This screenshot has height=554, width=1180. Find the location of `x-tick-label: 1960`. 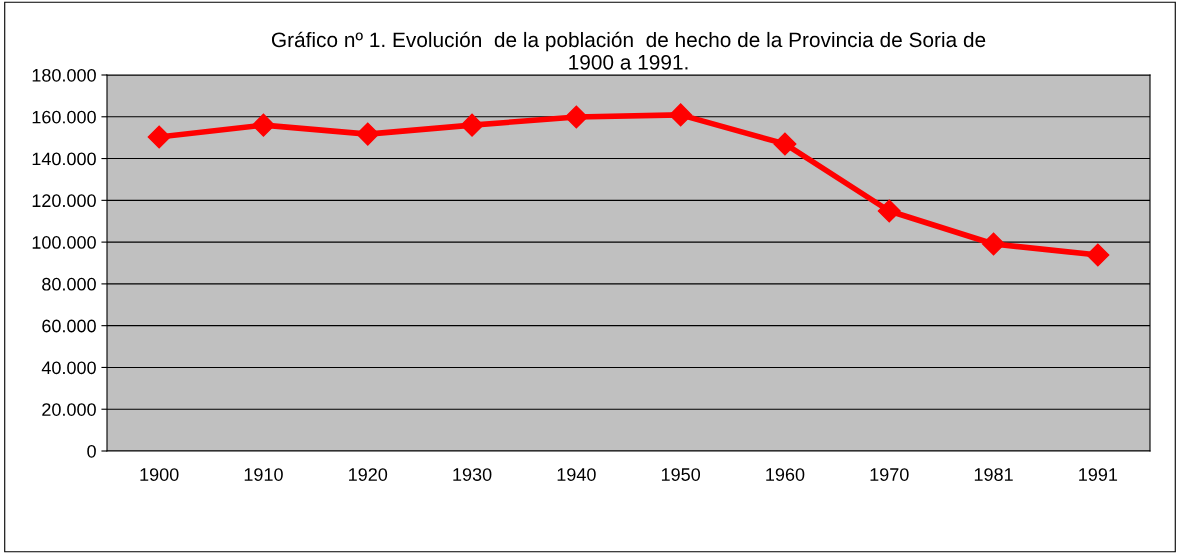

x-tick-label: 1960 is located at coordinates (785, 474).